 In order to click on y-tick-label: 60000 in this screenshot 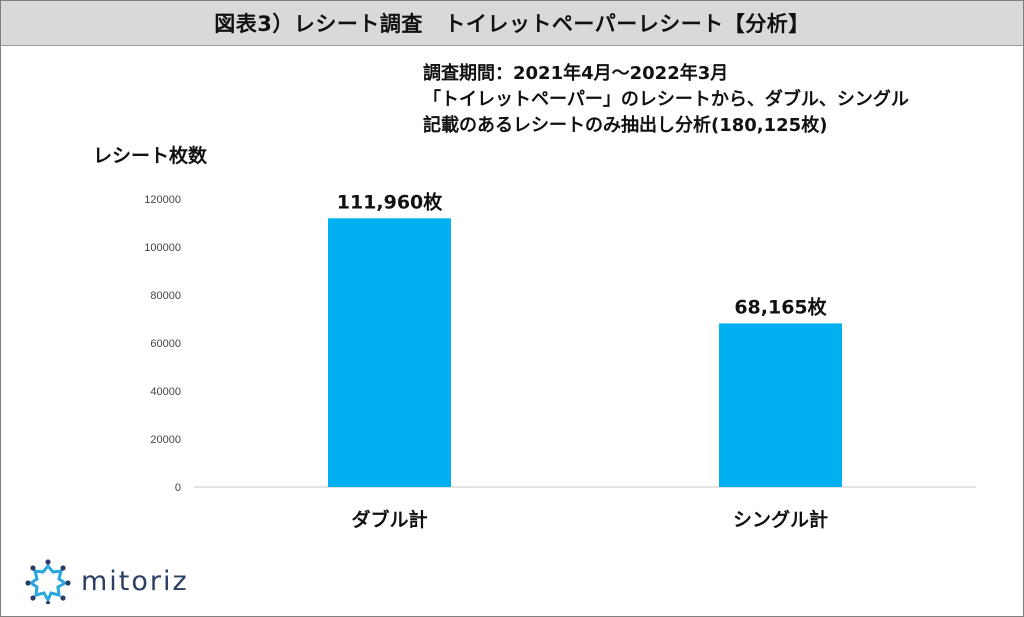, I will do `click(165, 344)`.